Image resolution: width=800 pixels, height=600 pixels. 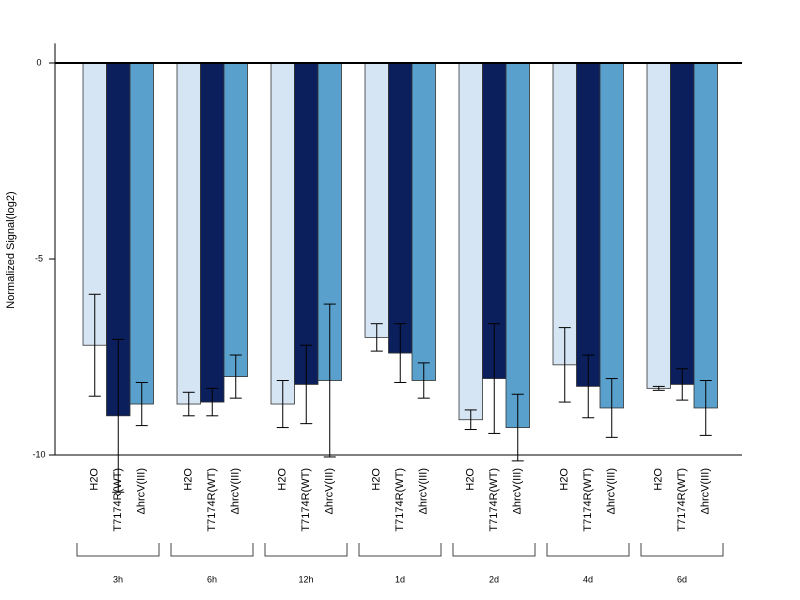 What do you see at coordinates (305, 579) in the screenshot?
I see `group-label: 12h` at bounding box center [305, 579].